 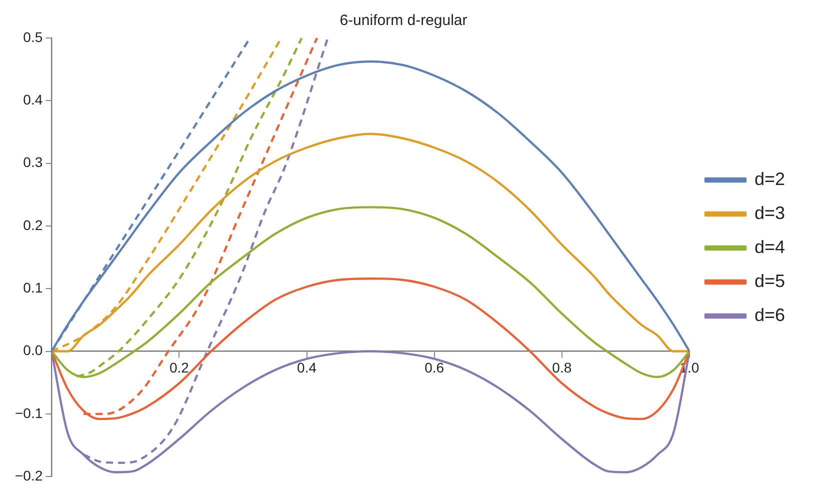 What do you see at coordinates (33, 162) in the screenshot?
I see `y-tick-label: 0.3` at bounding box center [33, 162].